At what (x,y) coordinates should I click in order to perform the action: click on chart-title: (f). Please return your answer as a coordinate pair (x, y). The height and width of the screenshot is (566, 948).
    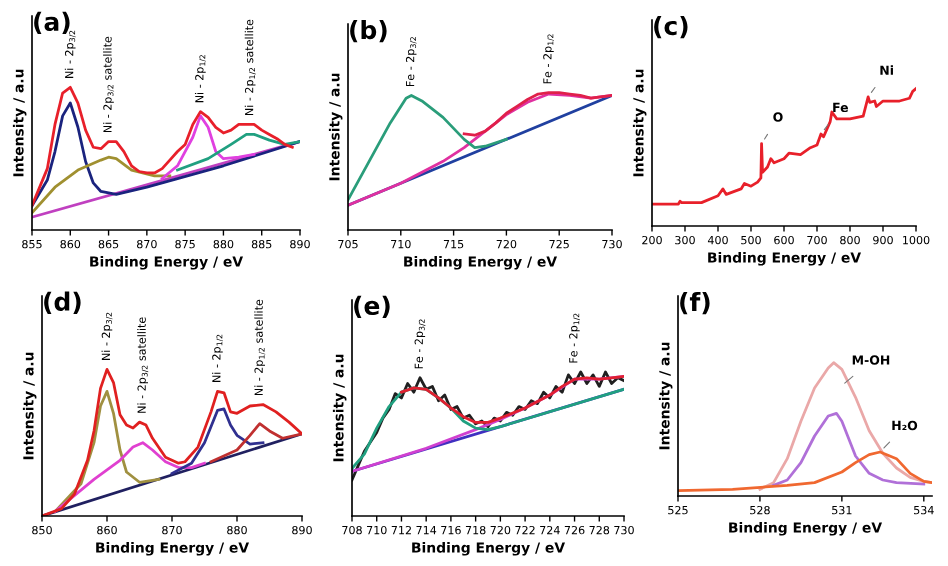
    Looking at the image, I should click on (695, 303).